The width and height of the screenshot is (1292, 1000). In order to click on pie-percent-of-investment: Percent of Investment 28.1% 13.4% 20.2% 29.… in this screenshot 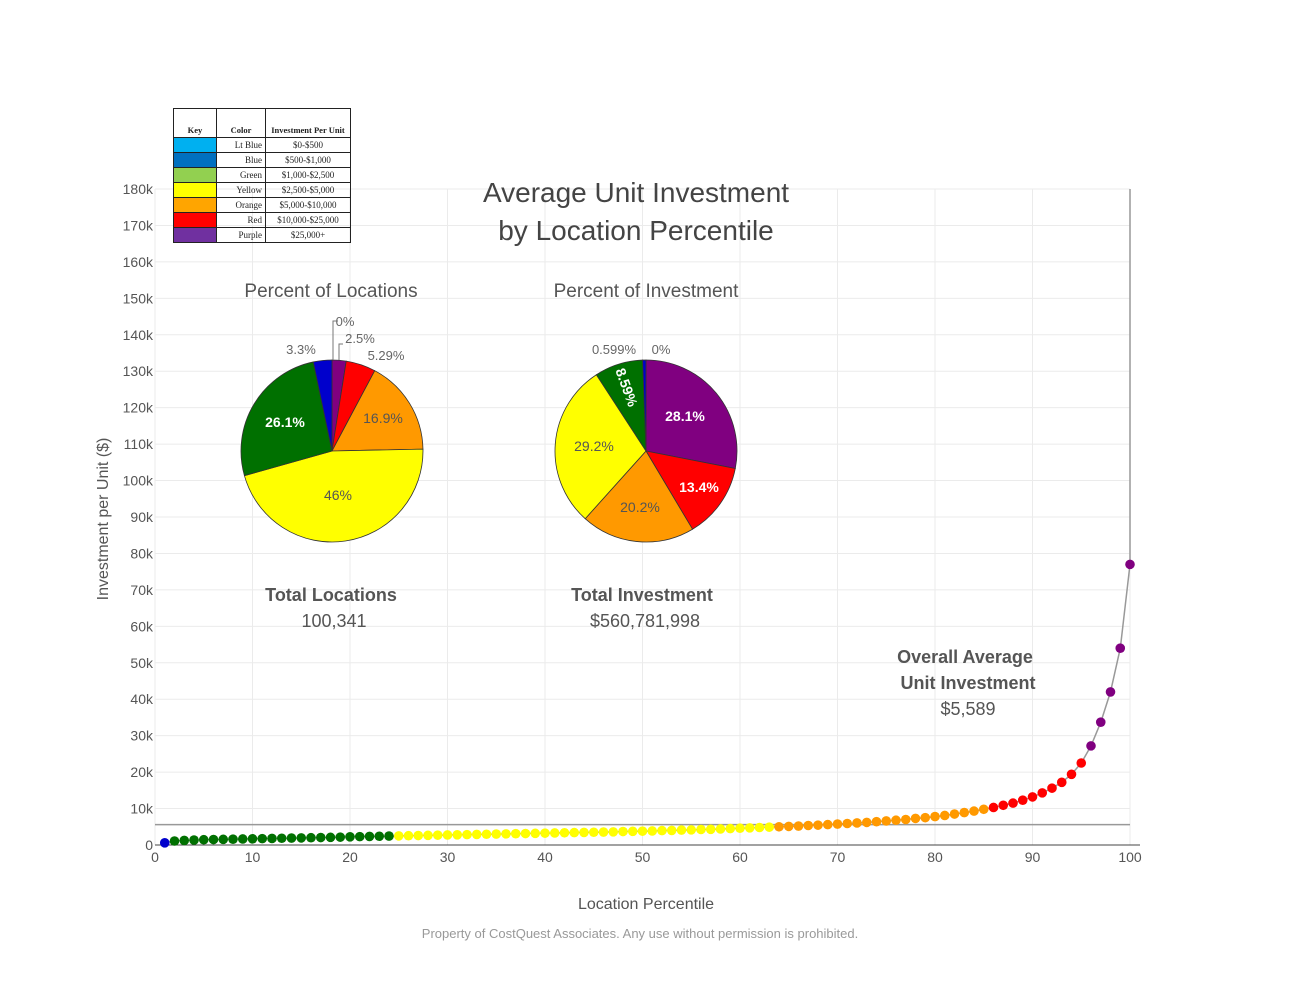, I will do `click(646, 412)`.